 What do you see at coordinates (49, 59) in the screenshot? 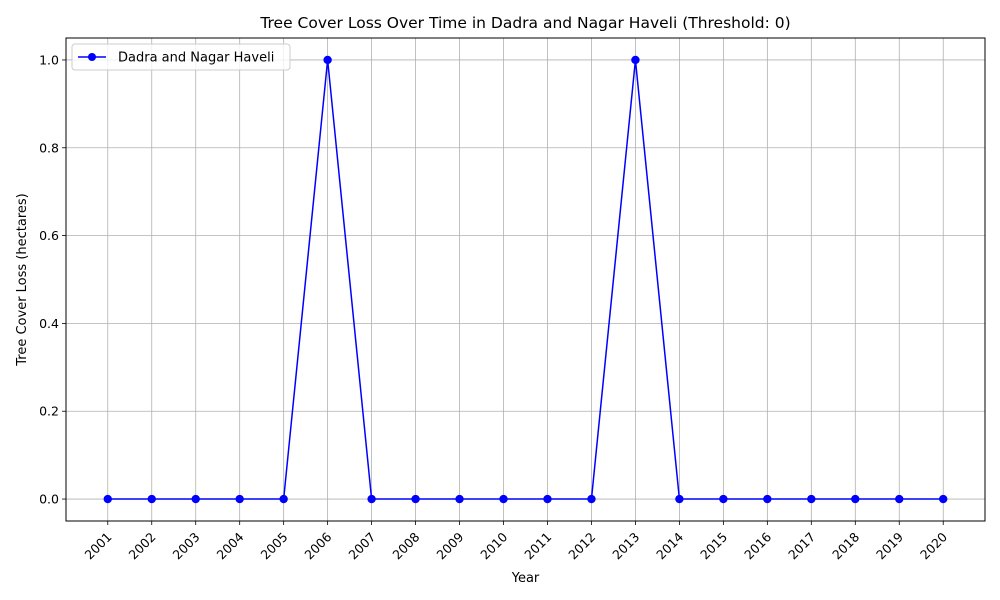
I see `y-tick-label: 1.0` at bounding box center [49, 59].